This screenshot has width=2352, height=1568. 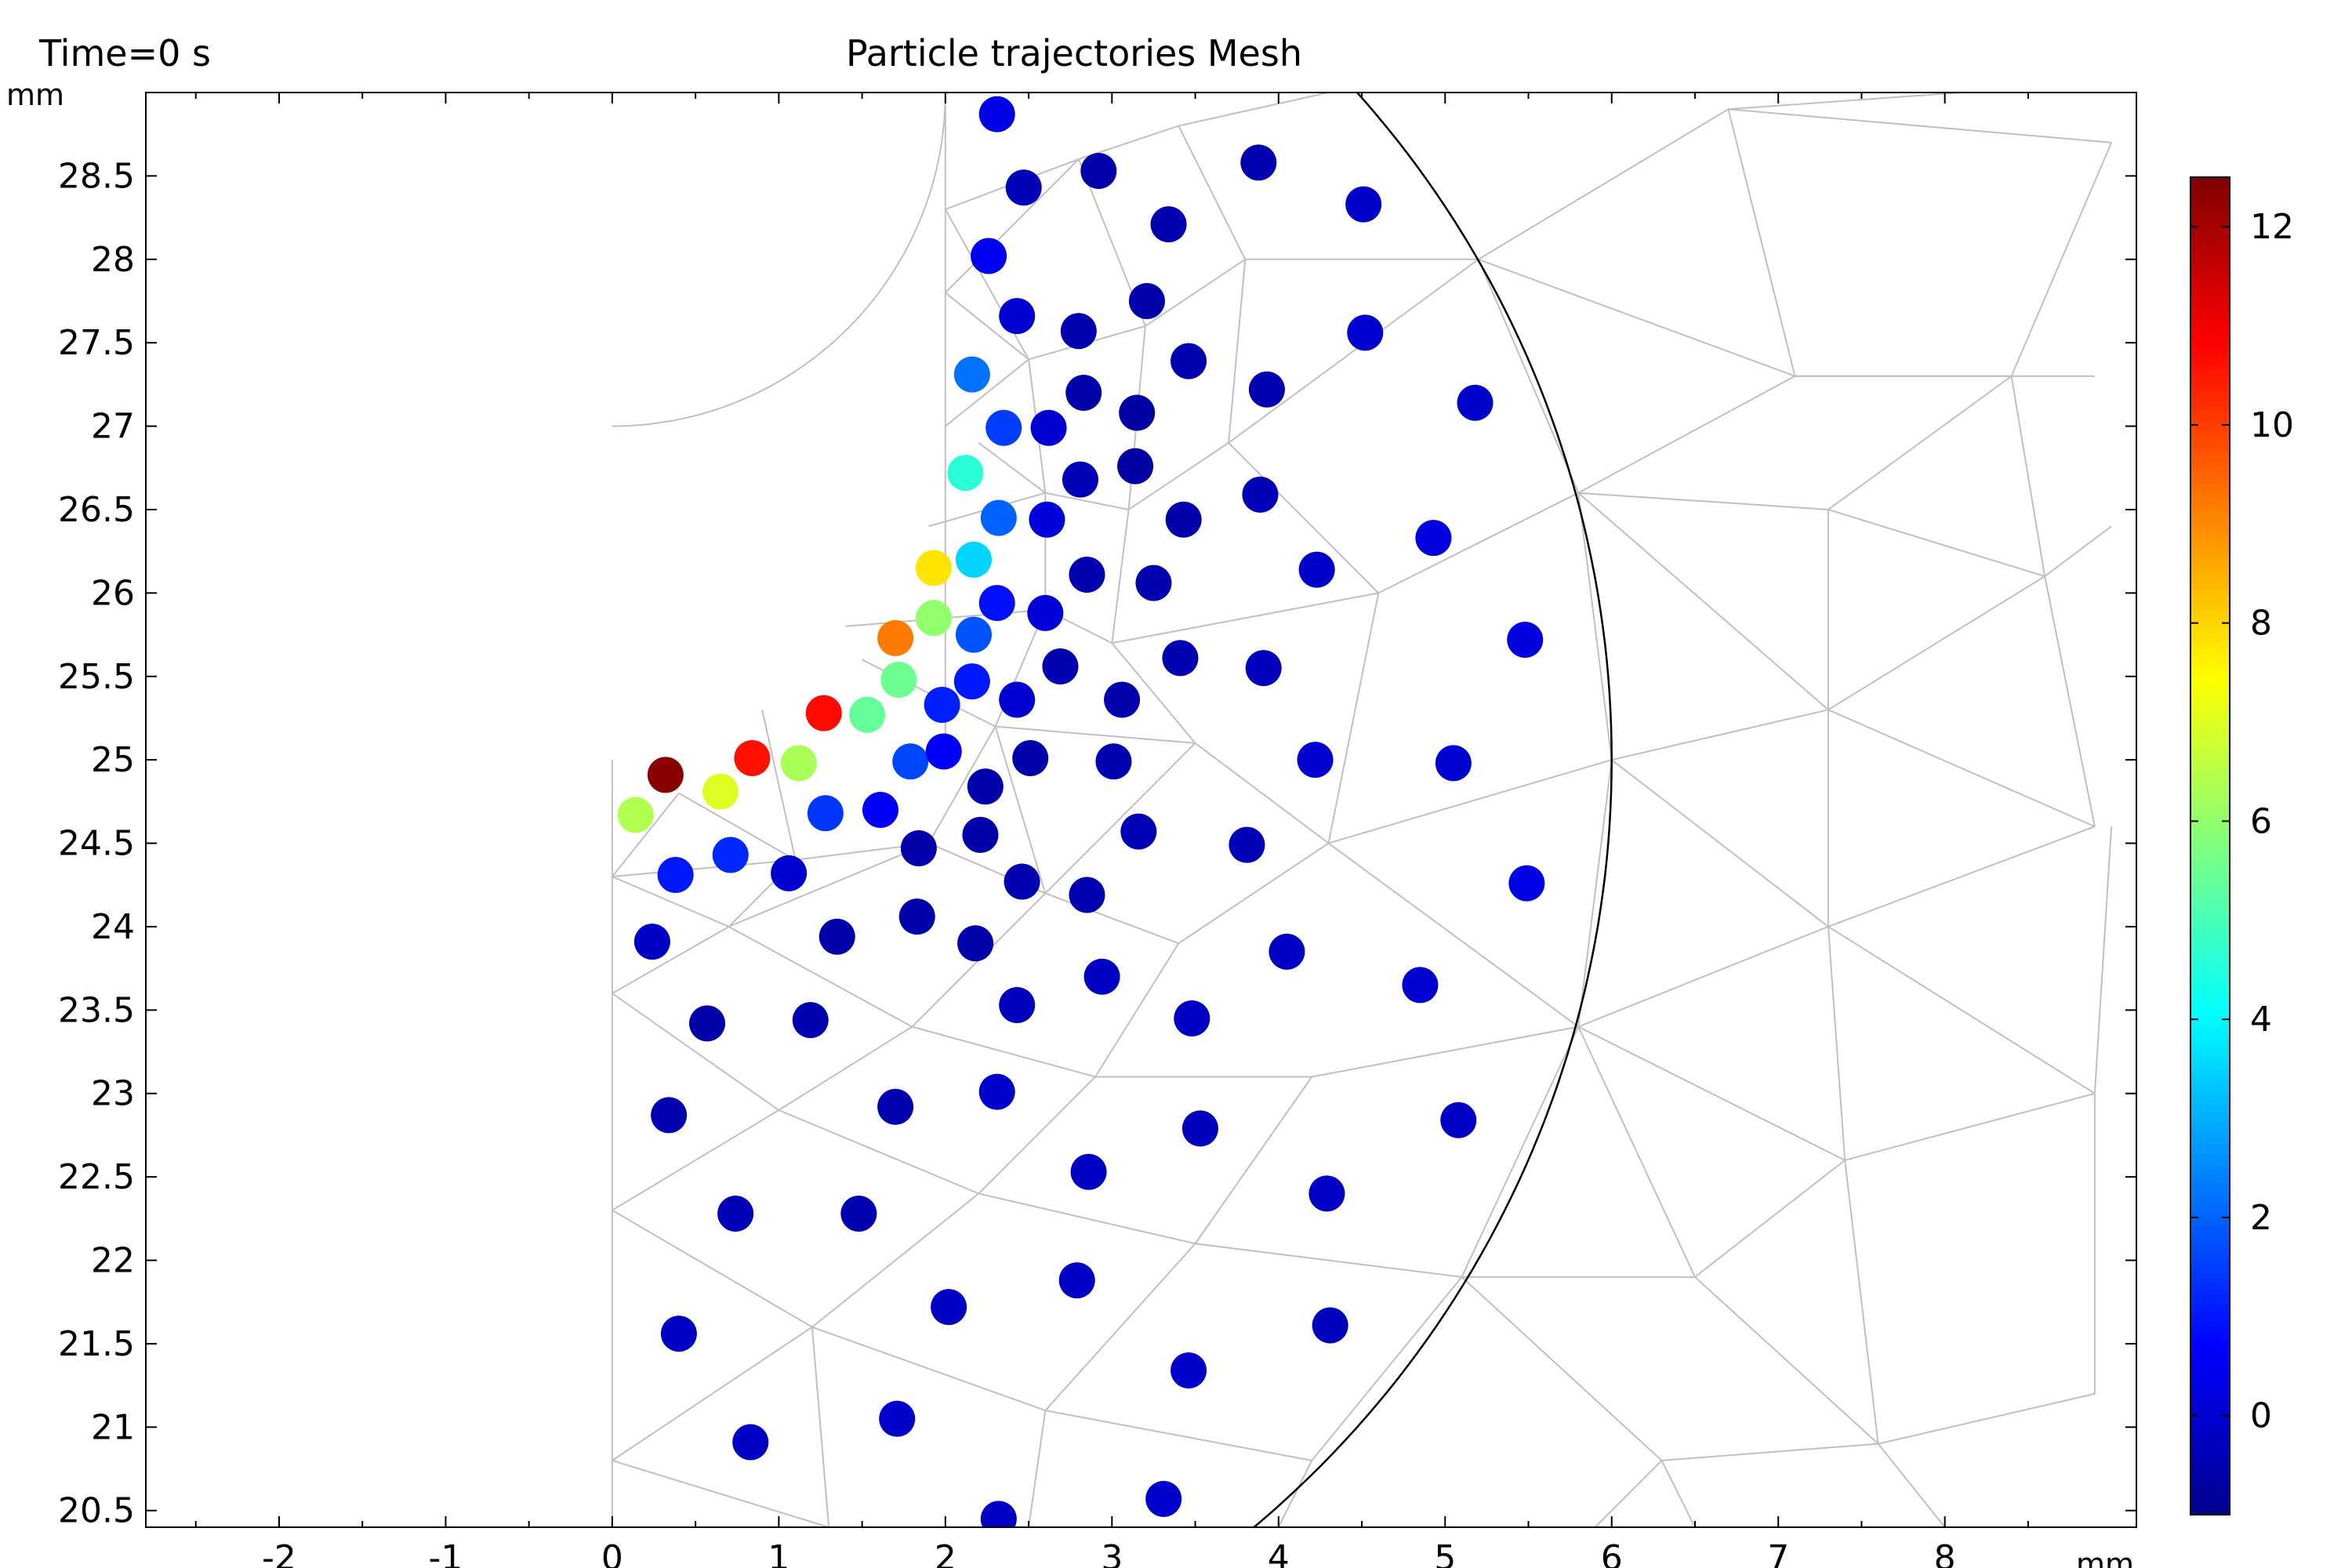 What do you see at coordinates (96, 844) in the screenshot?
I see `y-tick-label: 24.5` at bounding box center [96, 844].